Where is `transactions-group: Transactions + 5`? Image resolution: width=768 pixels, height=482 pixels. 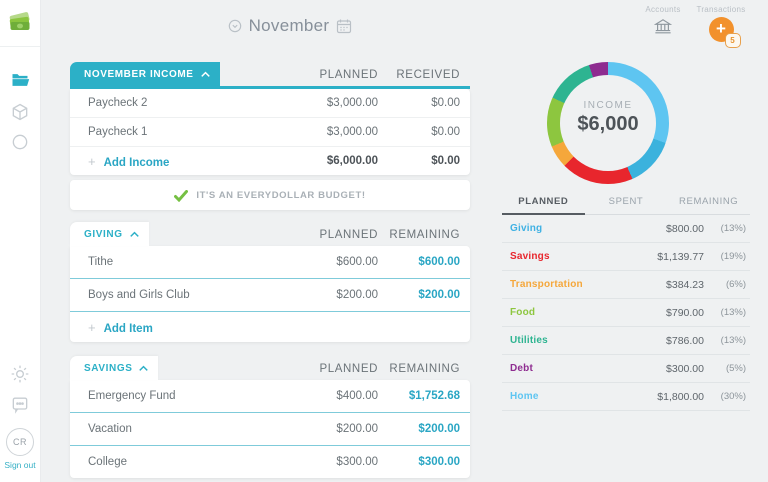 transactions-group: Transactions + 5 is located at coordinates (721, 26).